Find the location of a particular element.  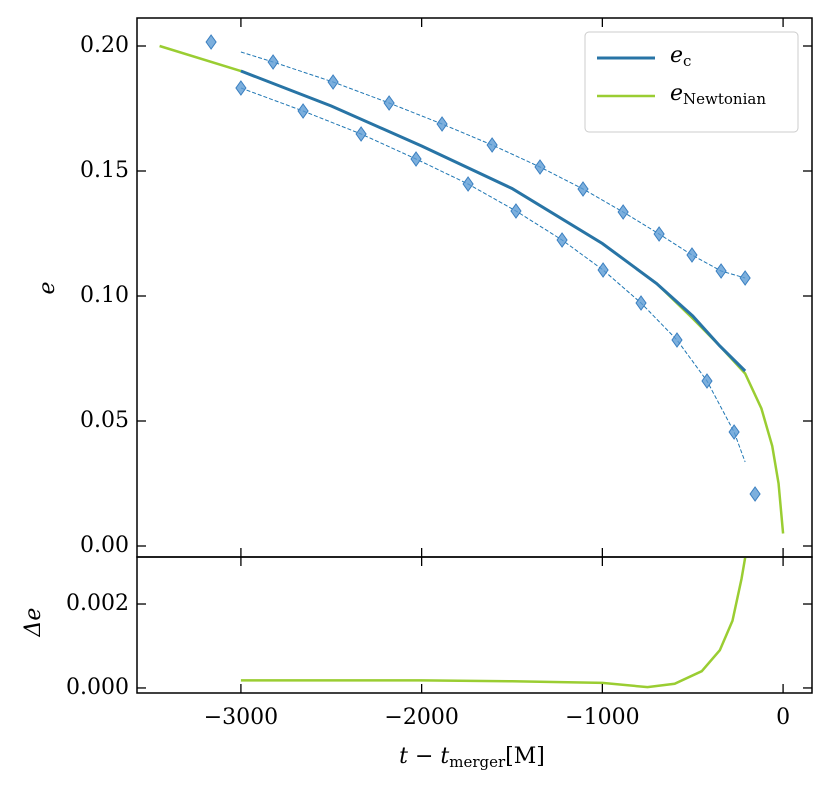

legend-label-sub: c is located at coordinates (687, 61).